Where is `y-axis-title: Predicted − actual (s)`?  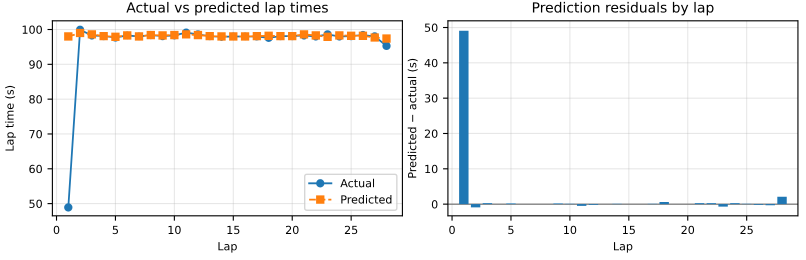
y-axis-title: Predicted − actual (s) is located at coordinates (413, 118).